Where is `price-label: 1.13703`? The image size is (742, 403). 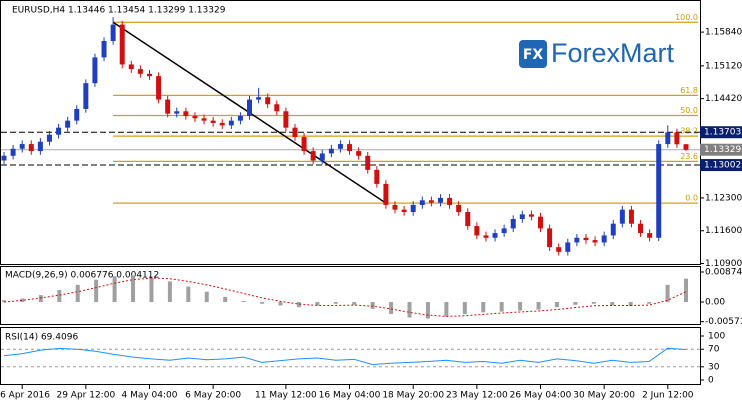
price-label: 1.13703 is located at coordinates (722, 133).